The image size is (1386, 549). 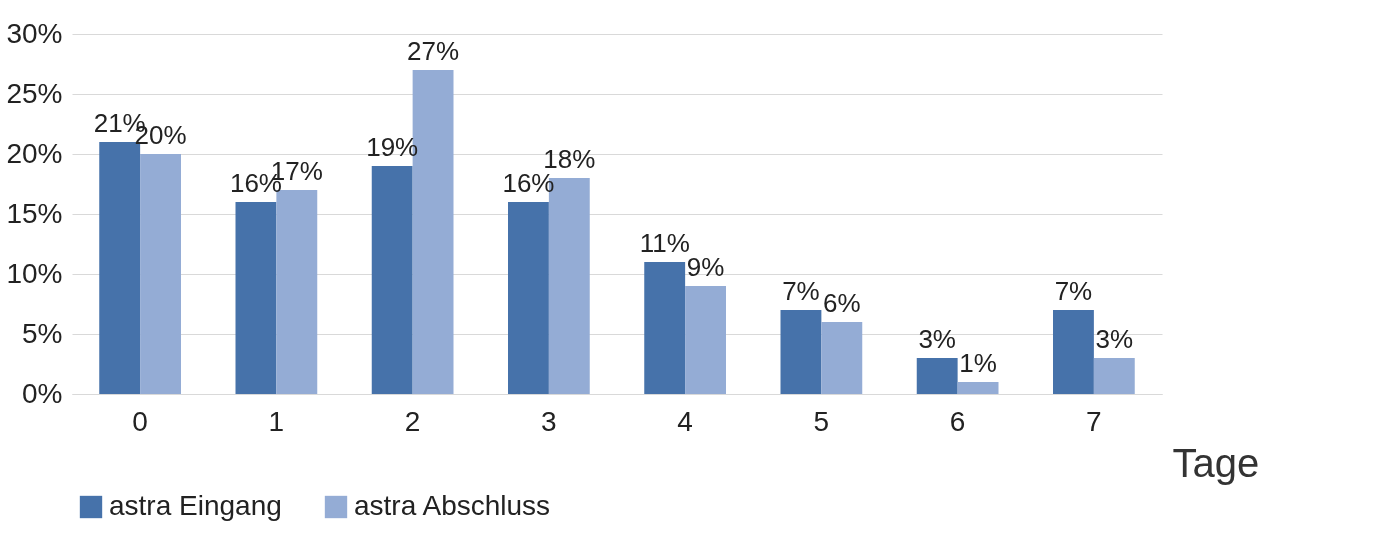 What do you see at coordinates (34, 213) in the screenshot?
I see `y-tick-label: 15%` at bounding box center [34, 213].